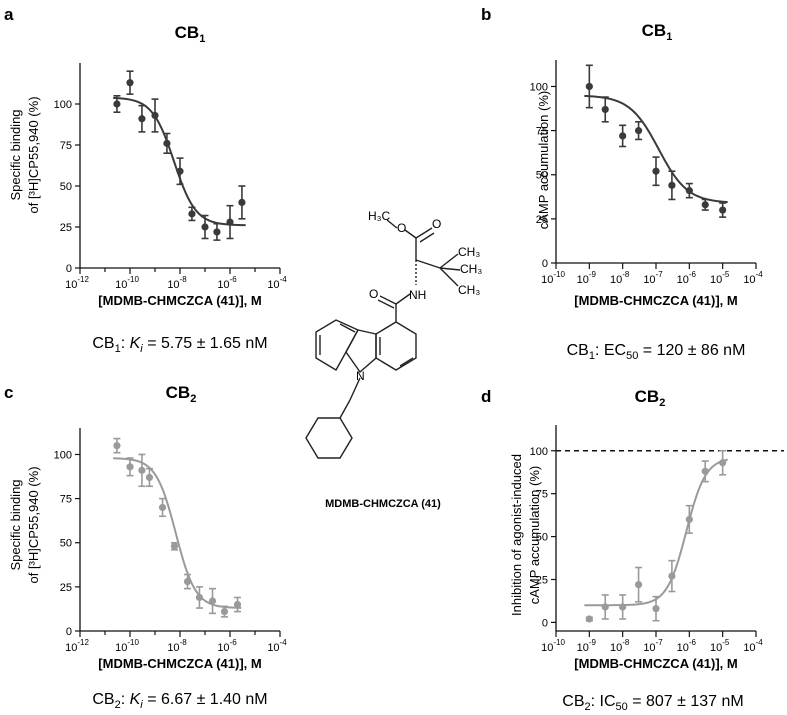 This screenshot has height=715, width=787. I want to click on panel-c-y-tick-label: 25, so click(66, 588).